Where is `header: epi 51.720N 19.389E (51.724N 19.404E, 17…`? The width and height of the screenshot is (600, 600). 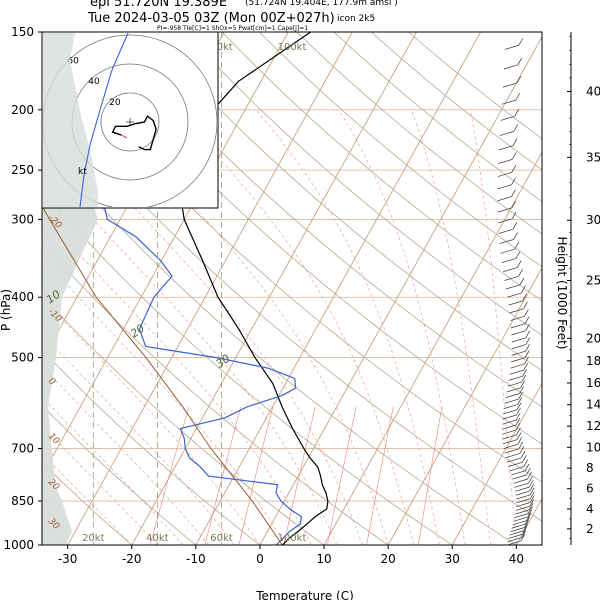
header: epi 51.720N 19.389E (51.724N 19.404E, 17… is located at coordinates (242, 16).